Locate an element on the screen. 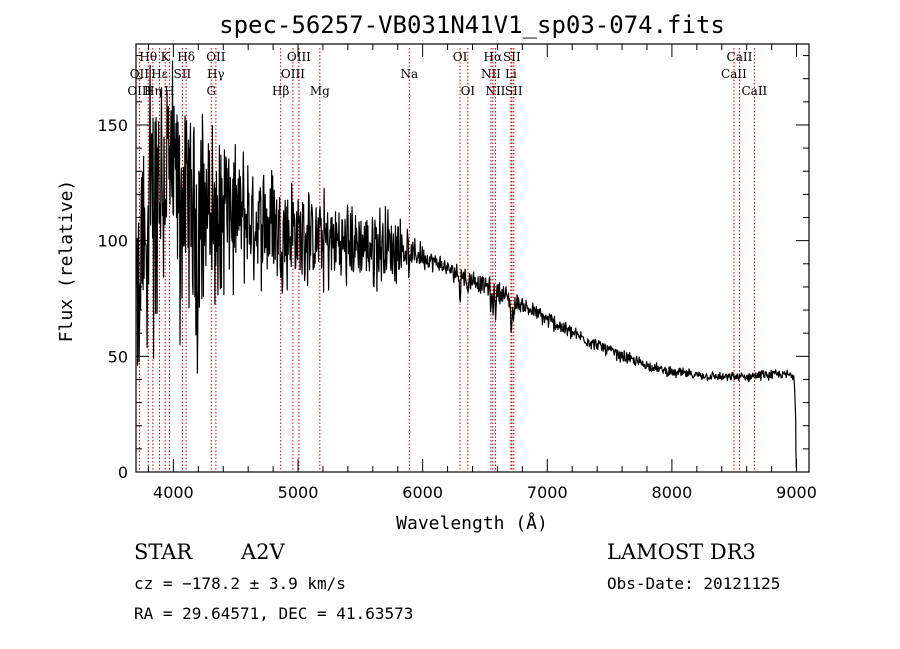 This screenshot has height=649, width=900. y-tick-label: 0 is located at coordinates (123, 472).